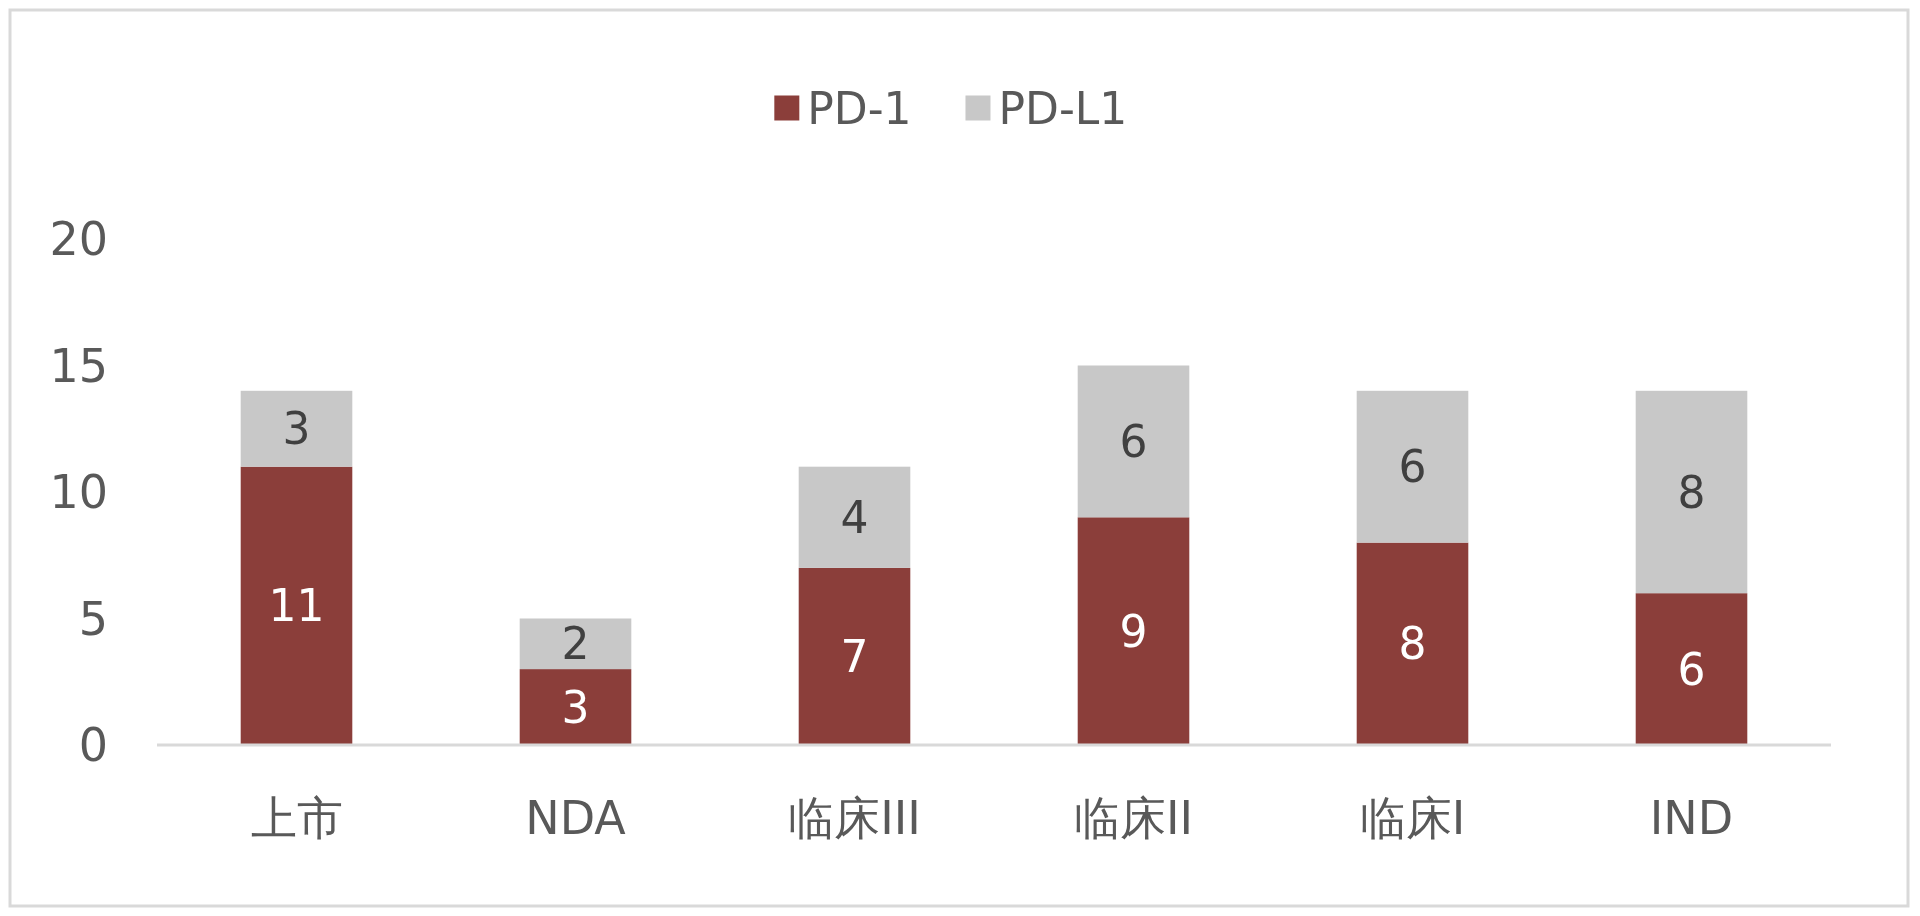  I want to click on data-label: 7, so click(854, 656).